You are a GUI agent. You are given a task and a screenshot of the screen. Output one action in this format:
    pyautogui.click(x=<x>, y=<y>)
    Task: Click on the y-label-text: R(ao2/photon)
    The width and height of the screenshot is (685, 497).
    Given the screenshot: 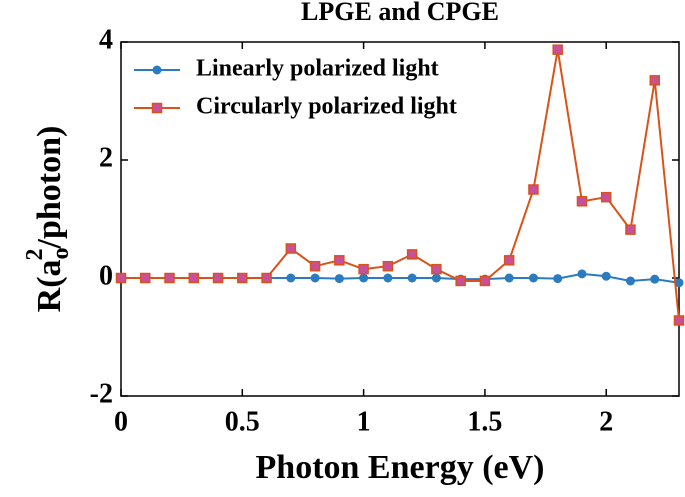 What is the action you would take?
    pyautogui.click(x=48, y=219)
    